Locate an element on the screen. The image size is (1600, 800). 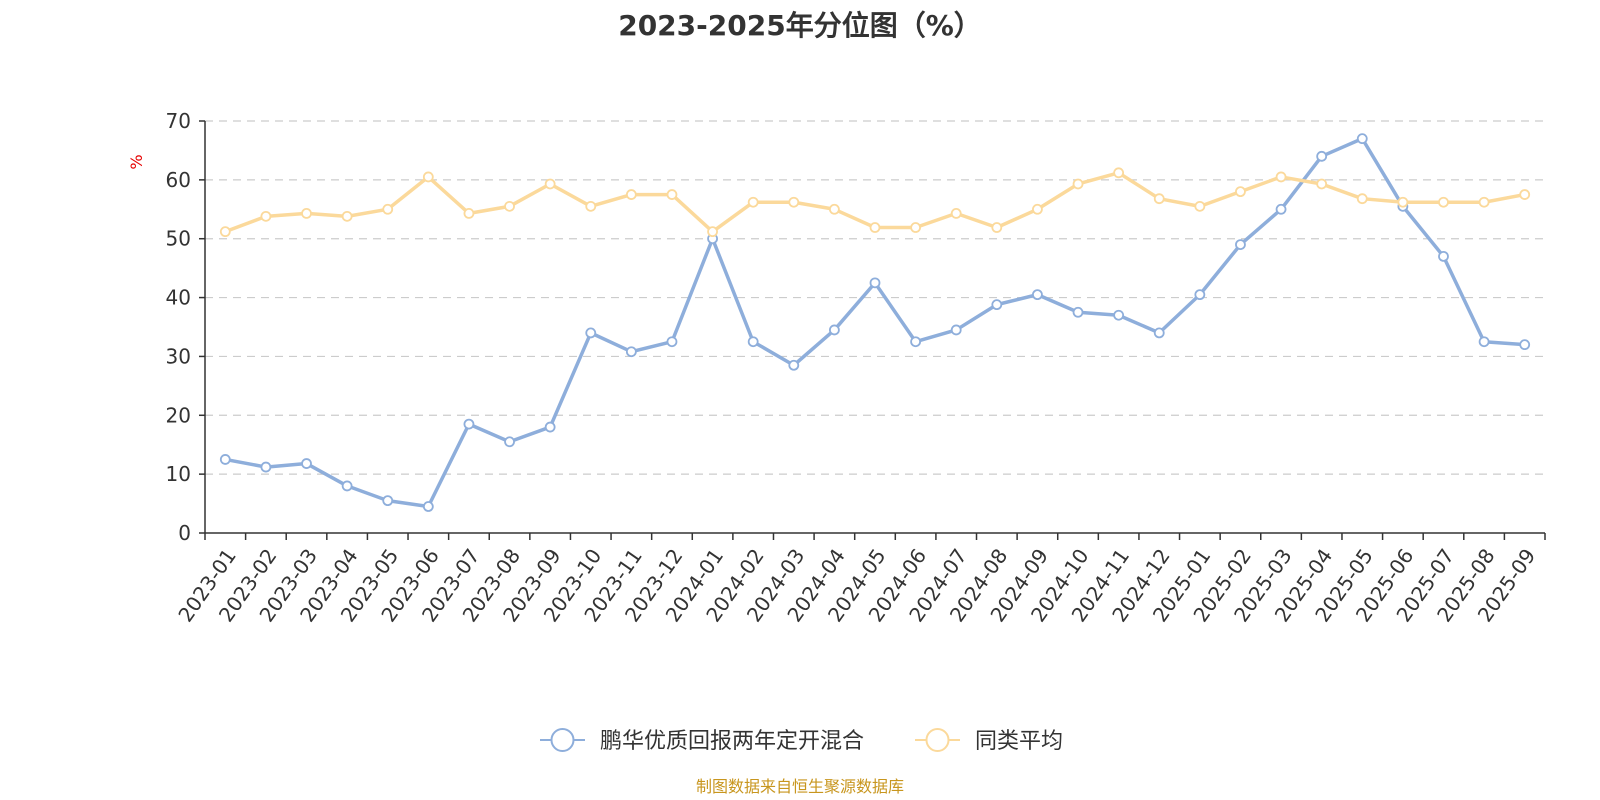
y-tick-label: 60 is located at coordinates (178, 180).